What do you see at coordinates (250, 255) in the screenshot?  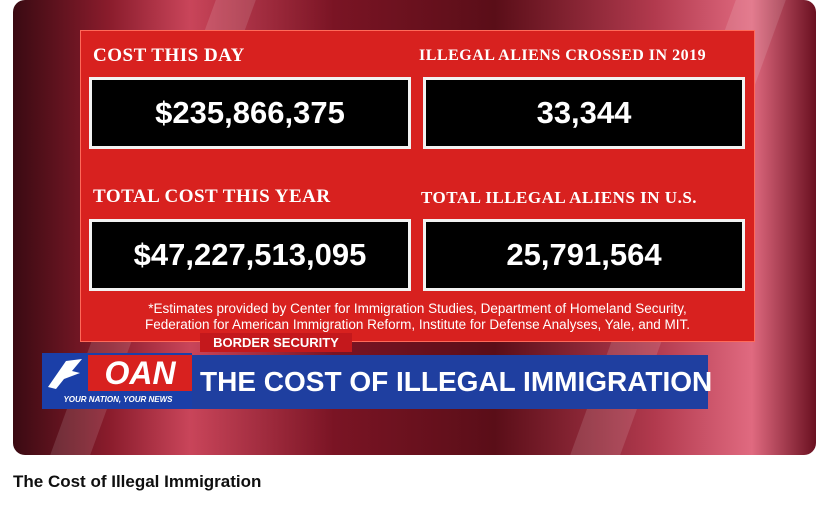 I see `stat-value: $47,227,513,095` at bounding box center [250, 255].